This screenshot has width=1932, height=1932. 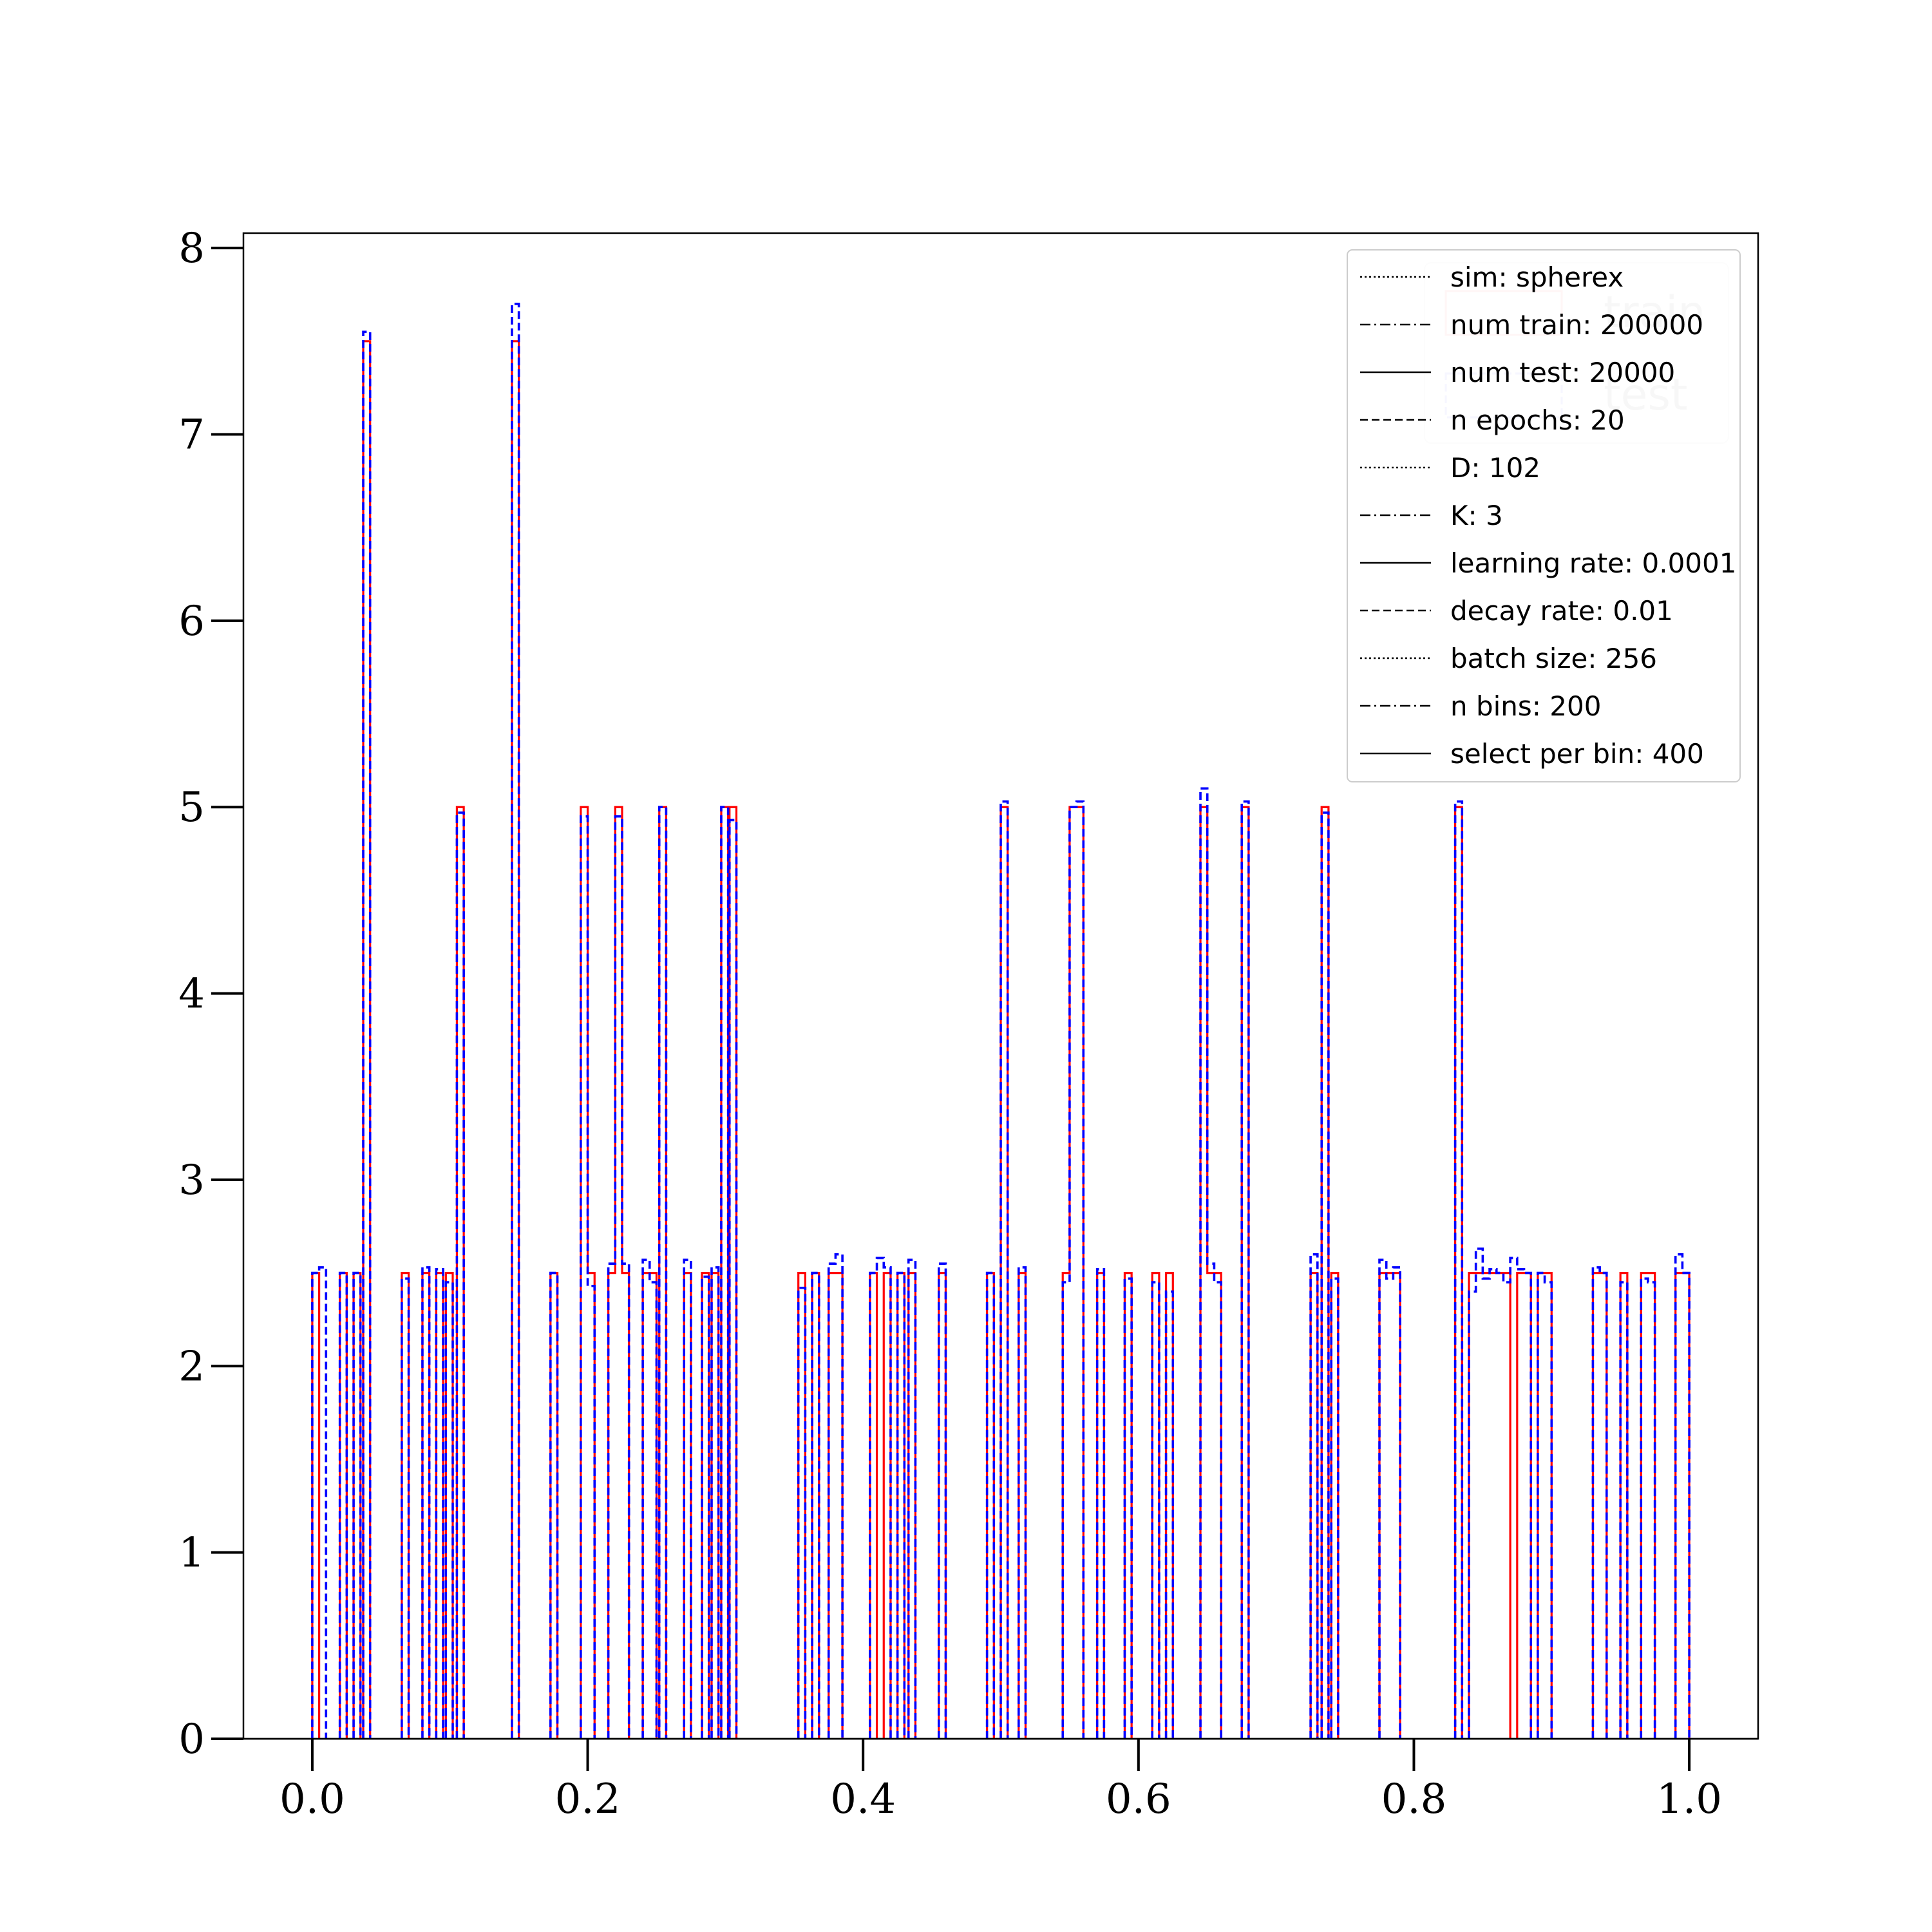 I want to click on legend-label: sim: spherex, so click(x=1537, y=277).